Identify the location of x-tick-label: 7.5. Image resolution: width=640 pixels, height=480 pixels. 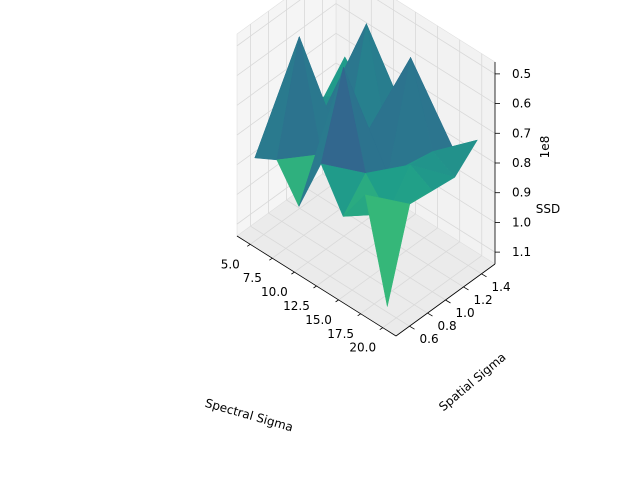
(252, 278).